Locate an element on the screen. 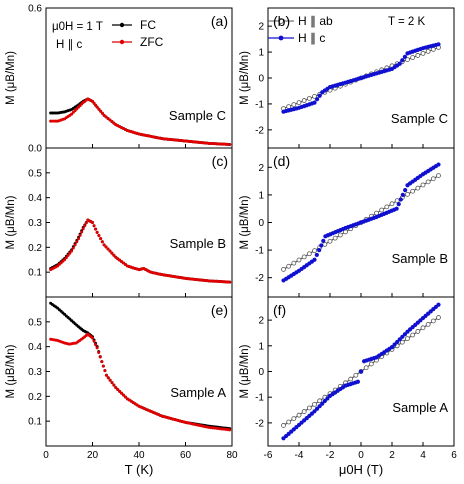 This screenshot has height=484, width=464. right-panel-ytick-label: -2 is located at coordinates (259, 423).